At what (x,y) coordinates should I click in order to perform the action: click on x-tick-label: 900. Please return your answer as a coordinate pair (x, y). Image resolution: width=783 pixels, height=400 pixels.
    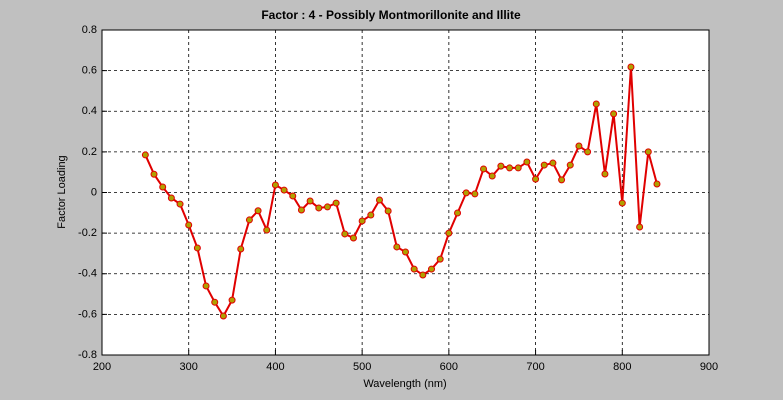
    Looking at the image, I should click on (709, 367).